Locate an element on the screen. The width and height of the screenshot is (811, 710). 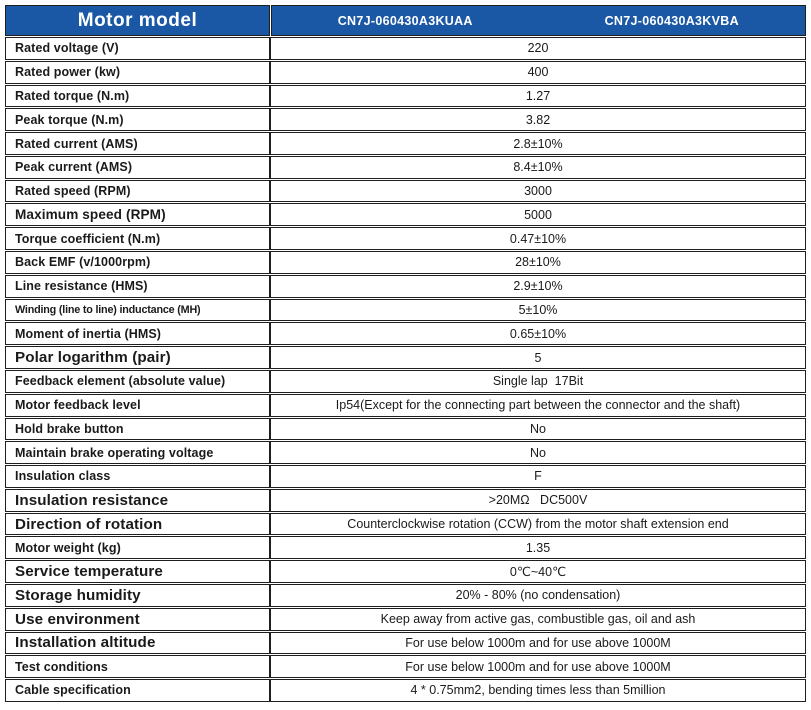
row-value: 2.8±10% is located at coordinates (538, 143).